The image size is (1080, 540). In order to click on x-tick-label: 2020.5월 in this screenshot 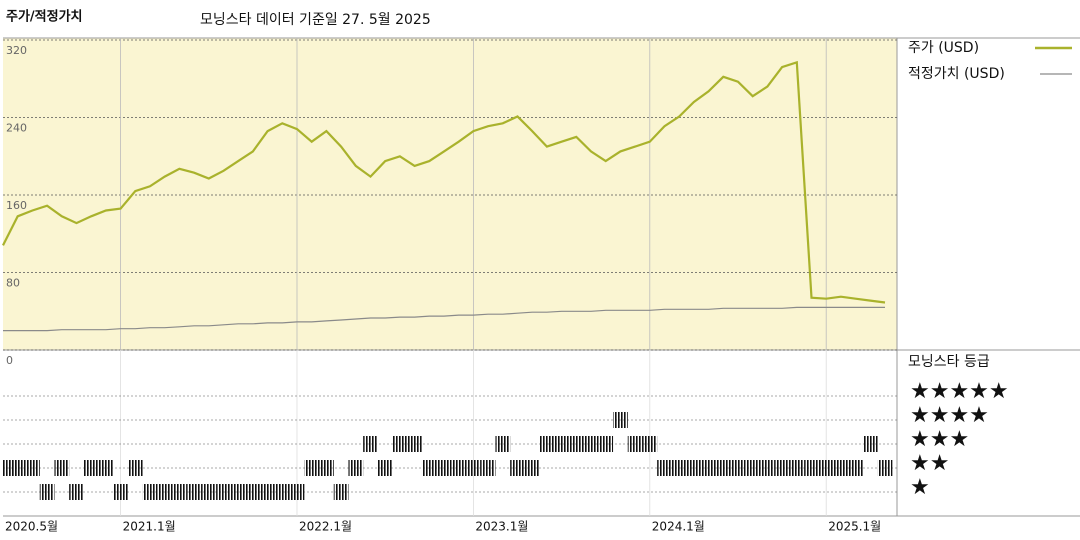, I will do `click(31, 527)`.